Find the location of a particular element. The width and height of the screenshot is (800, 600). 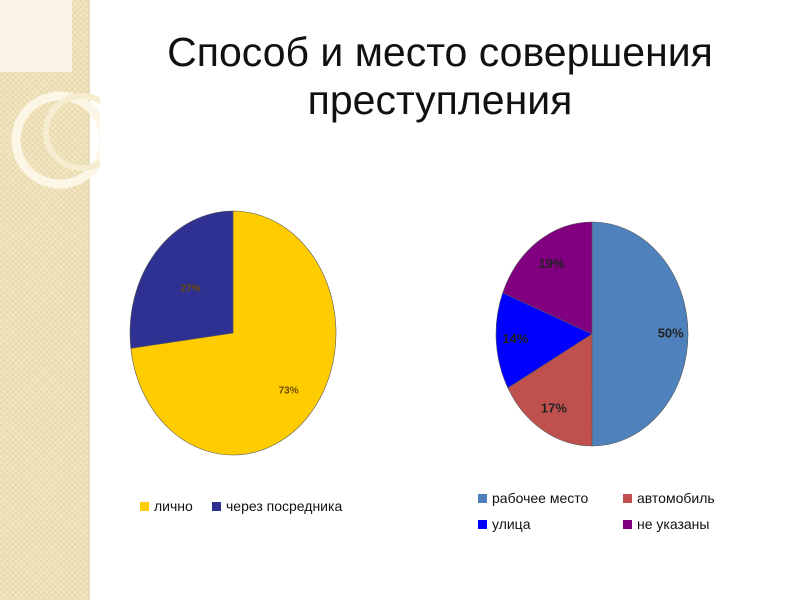

slice-value-label: 17% is located at coordinates (554, 408).